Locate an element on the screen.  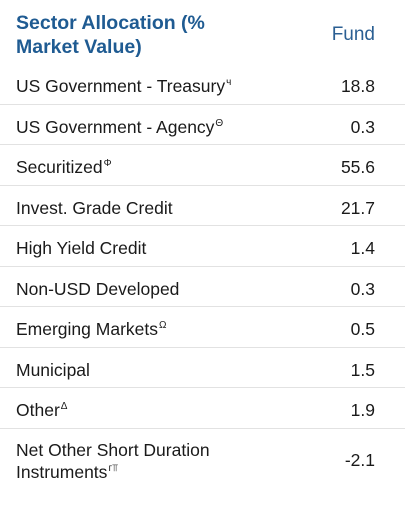
table-row: US Government - AgencyΘ 0.3 is located at coordinates (202, 125).